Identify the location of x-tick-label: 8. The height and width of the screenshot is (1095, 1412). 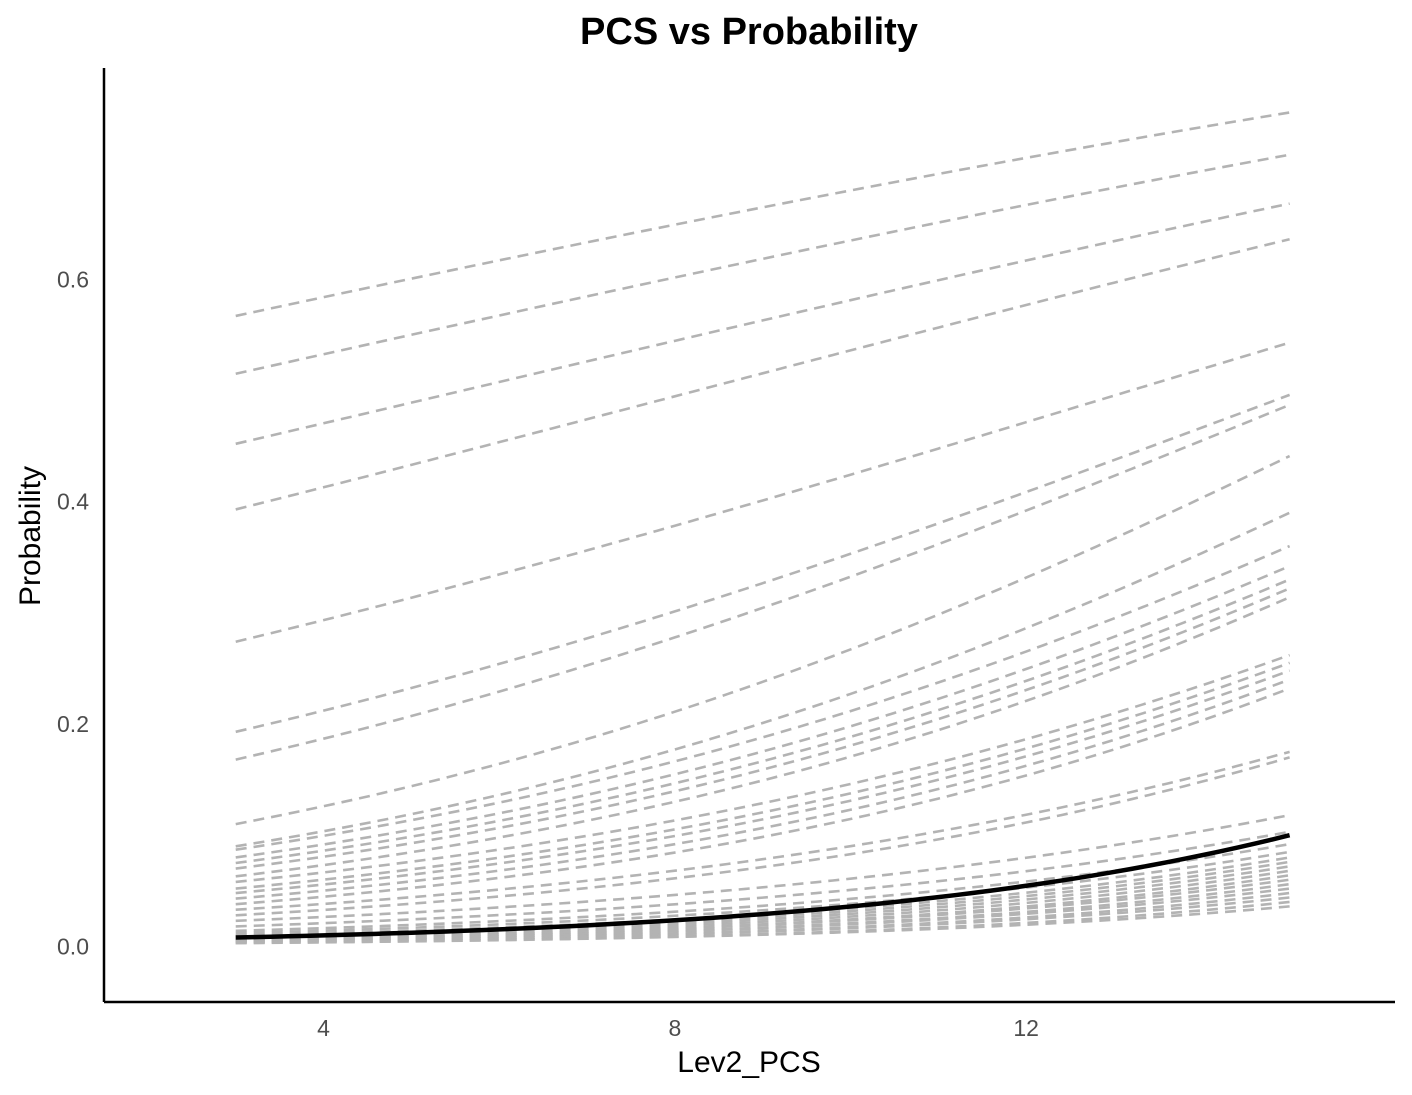
(674, 1028).